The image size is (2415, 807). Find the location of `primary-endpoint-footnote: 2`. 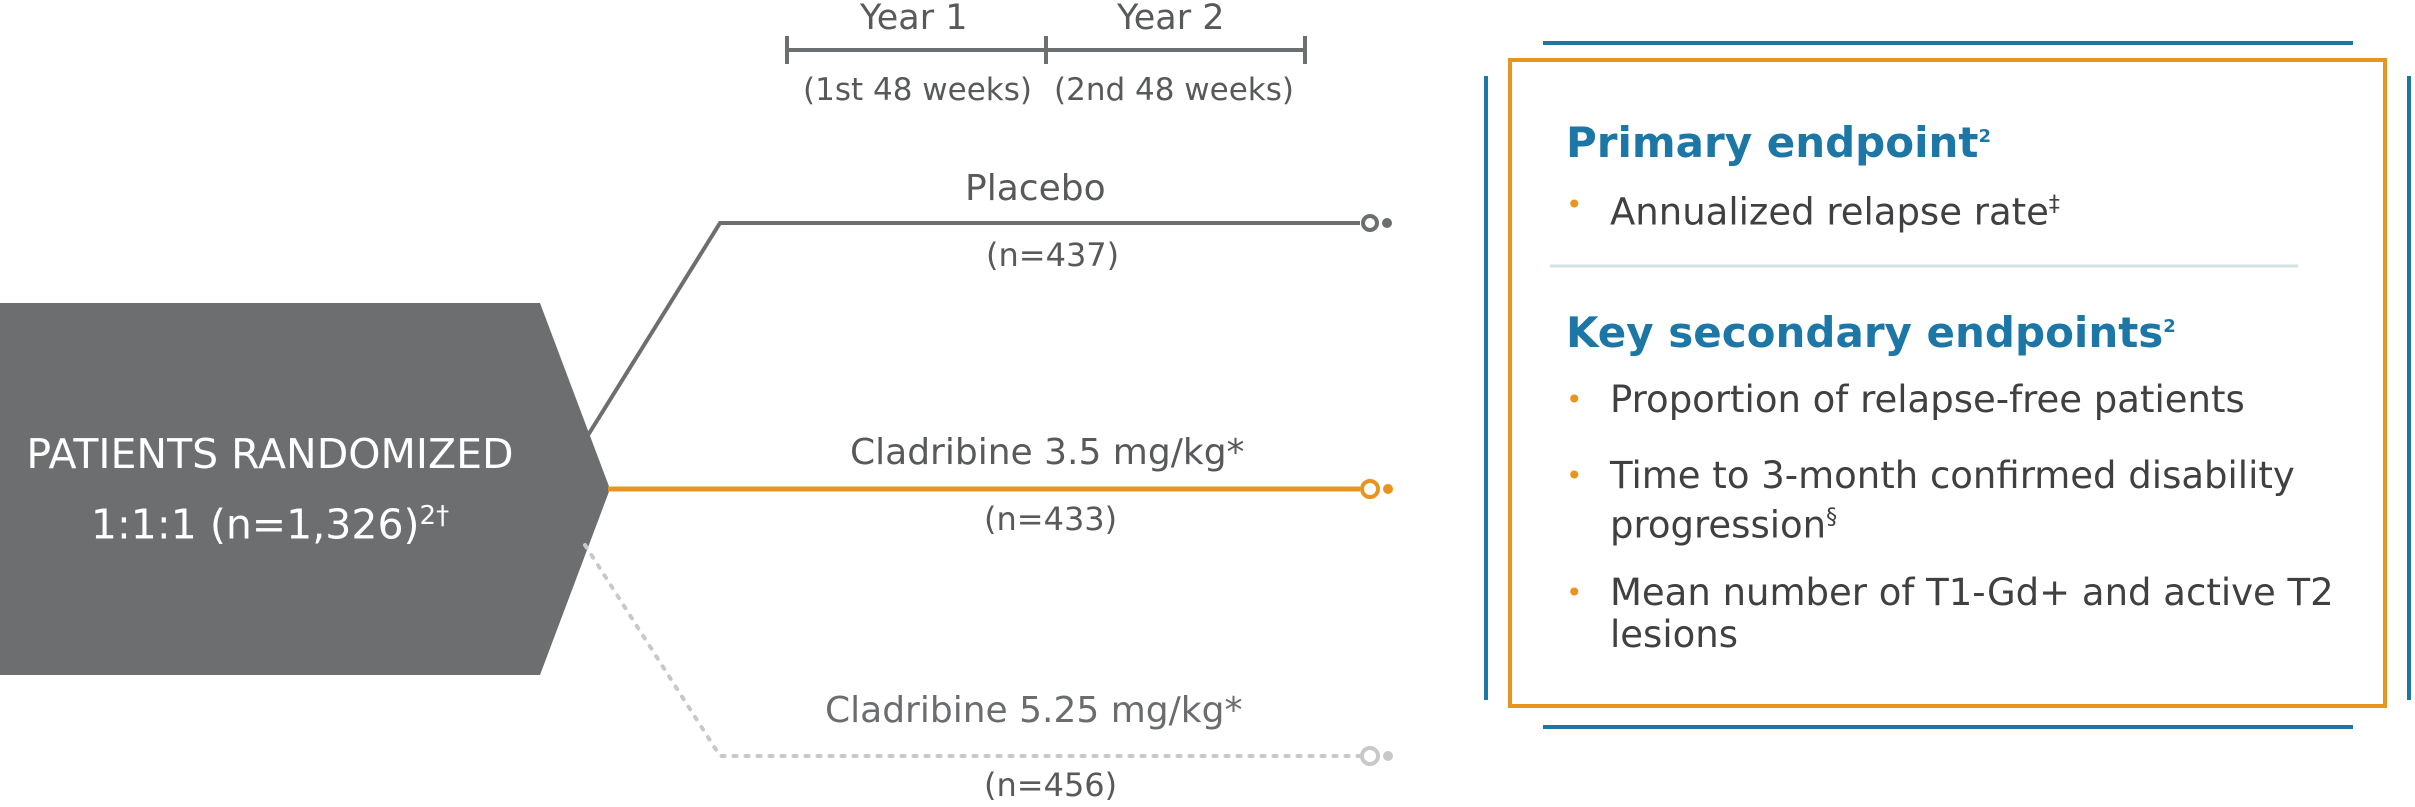

primary-endpoint-footnote: 2 is located at coordinates (1984, 136).